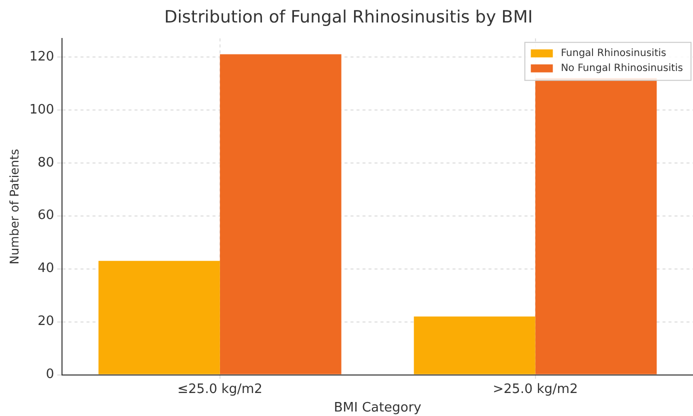 This screenshot has height=416, width=693. I want to click on x-axis-title: BMI Category, so click(378, 408).